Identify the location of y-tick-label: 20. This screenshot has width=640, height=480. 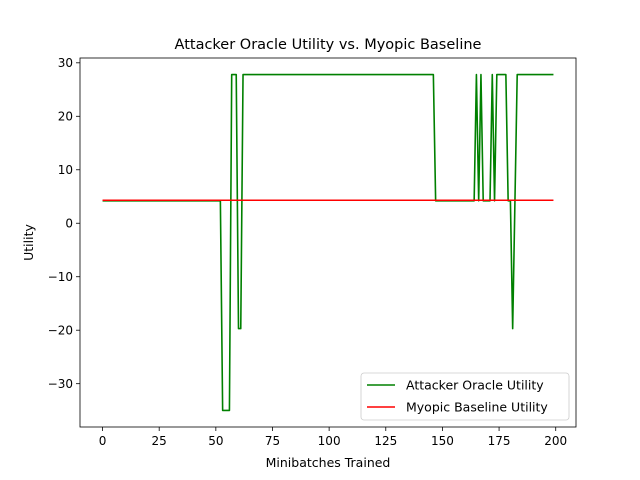
(65, 117).